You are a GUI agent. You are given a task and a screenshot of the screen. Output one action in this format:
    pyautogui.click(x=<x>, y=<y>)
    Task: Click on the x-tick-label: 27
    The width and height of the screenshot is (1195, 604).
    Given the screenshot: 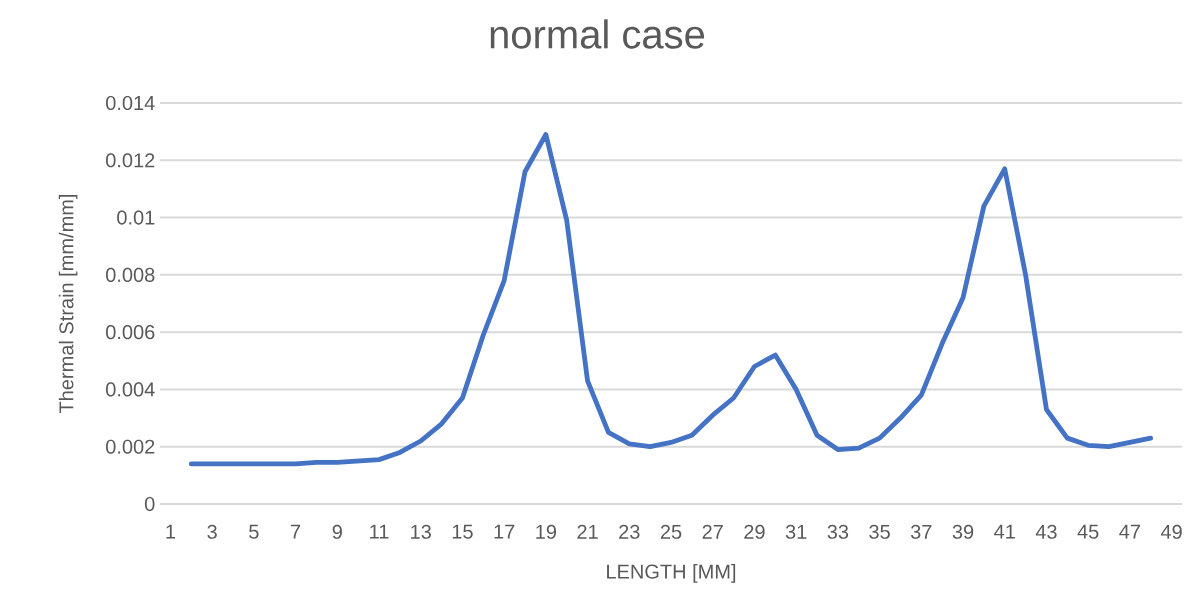 What is the action you would take?
    pyautogui.click(x=712, y=531)
    